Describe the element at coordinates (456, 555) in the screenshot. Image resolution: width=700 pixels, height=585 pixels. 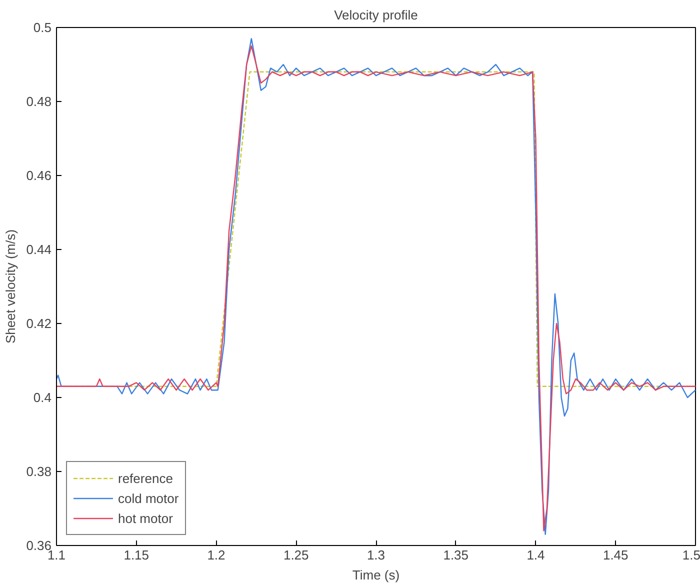
I see `x-tick-label: 1.35` at that location.